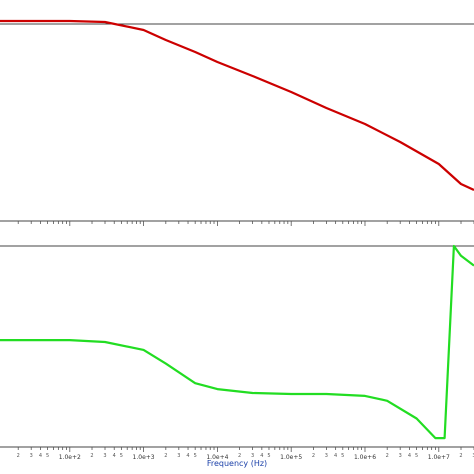 This screenshot has height=474, width=474. Describe the element at coordinates (217, 457) in the screenshot. I see `x-tick-label: 1.0e+4` at that location.